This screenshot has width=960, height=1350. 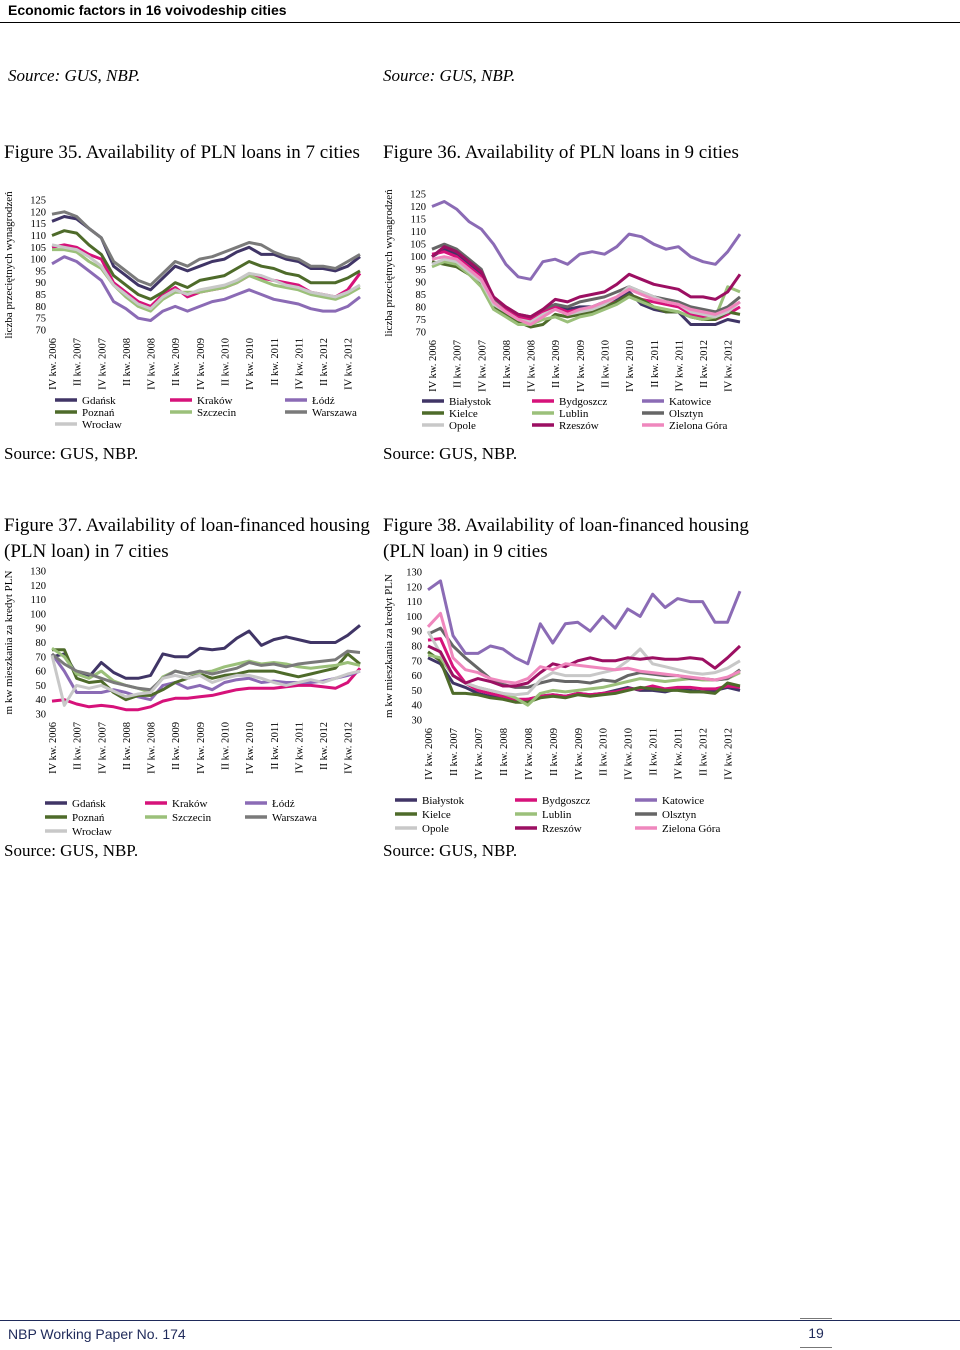 I want to click on legend-label-zielona-gora: Zielona Góra, so click(x=691, y=829).